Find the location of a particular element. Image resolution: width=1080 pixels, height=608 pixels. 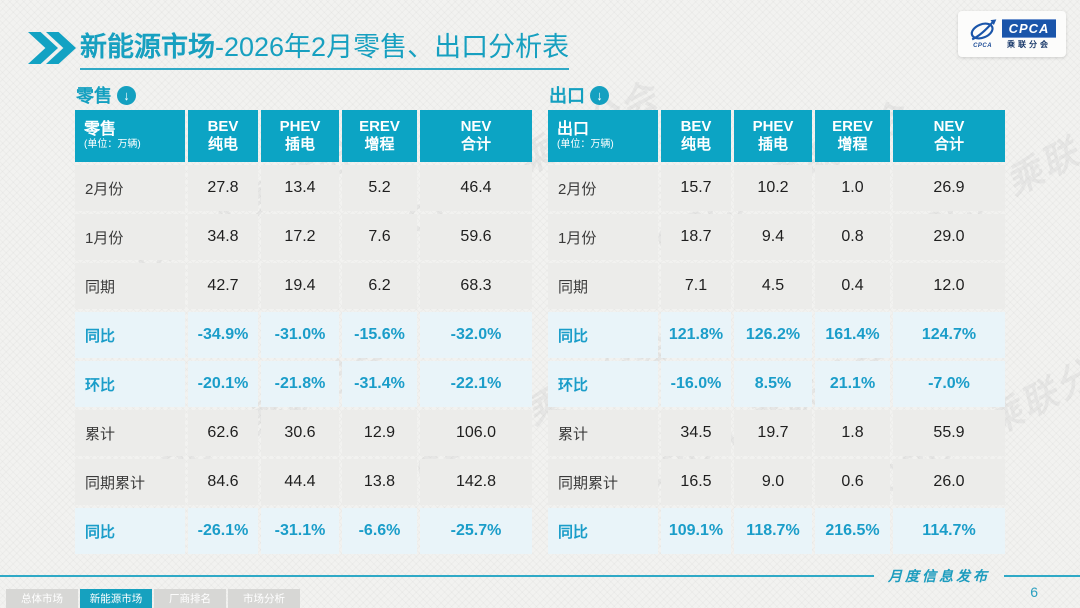

table-row: 同期 42.7 19.4 6.2 68.3 is located at coordinates (303, 286).